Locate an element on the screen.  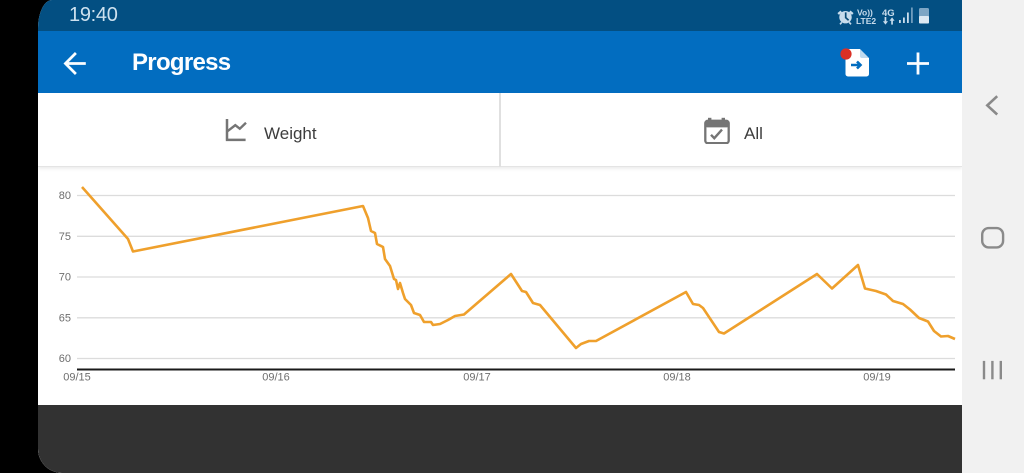
svg-text: 09/17 is located at coordinates (477, 378).